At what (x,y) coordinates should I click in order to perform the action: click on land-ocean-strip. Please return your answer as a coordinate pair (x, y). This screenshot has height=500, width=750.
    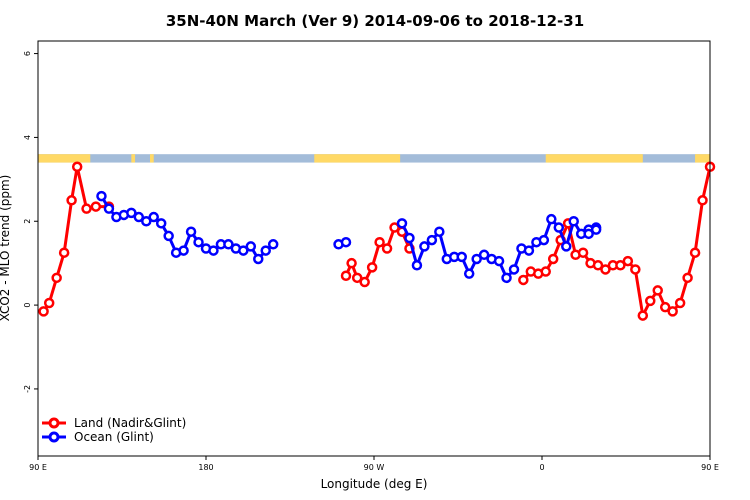
    Looking at the image, I should click on (374, 158).